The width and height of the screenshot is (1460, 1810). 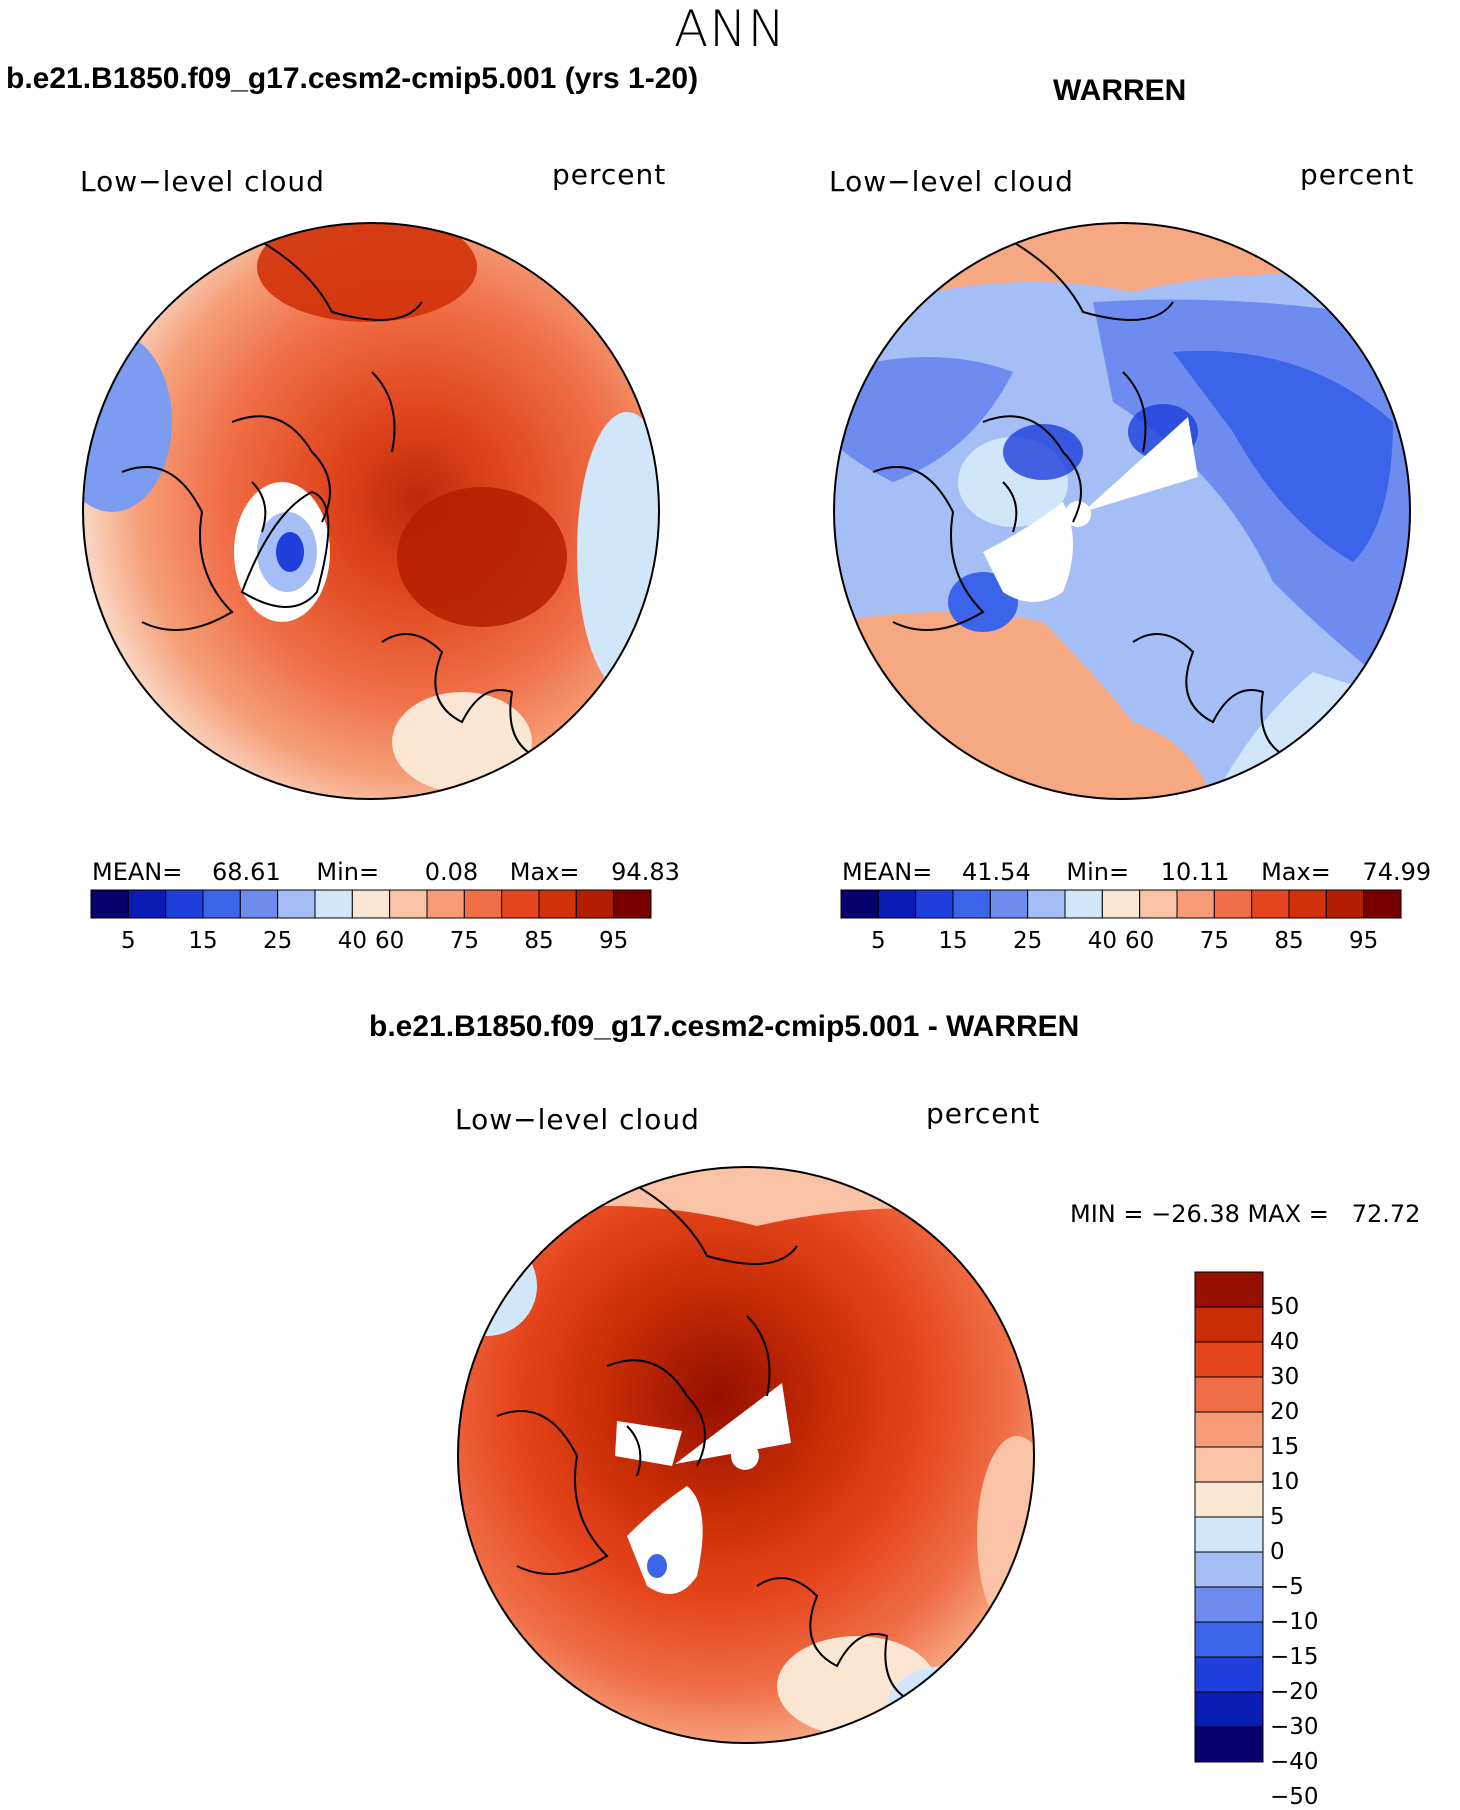 What do you see at coordinates (203, 941) in the screenshot?
I see `model-colorbar-tick-label: 15` at bounding box center [203, 941].